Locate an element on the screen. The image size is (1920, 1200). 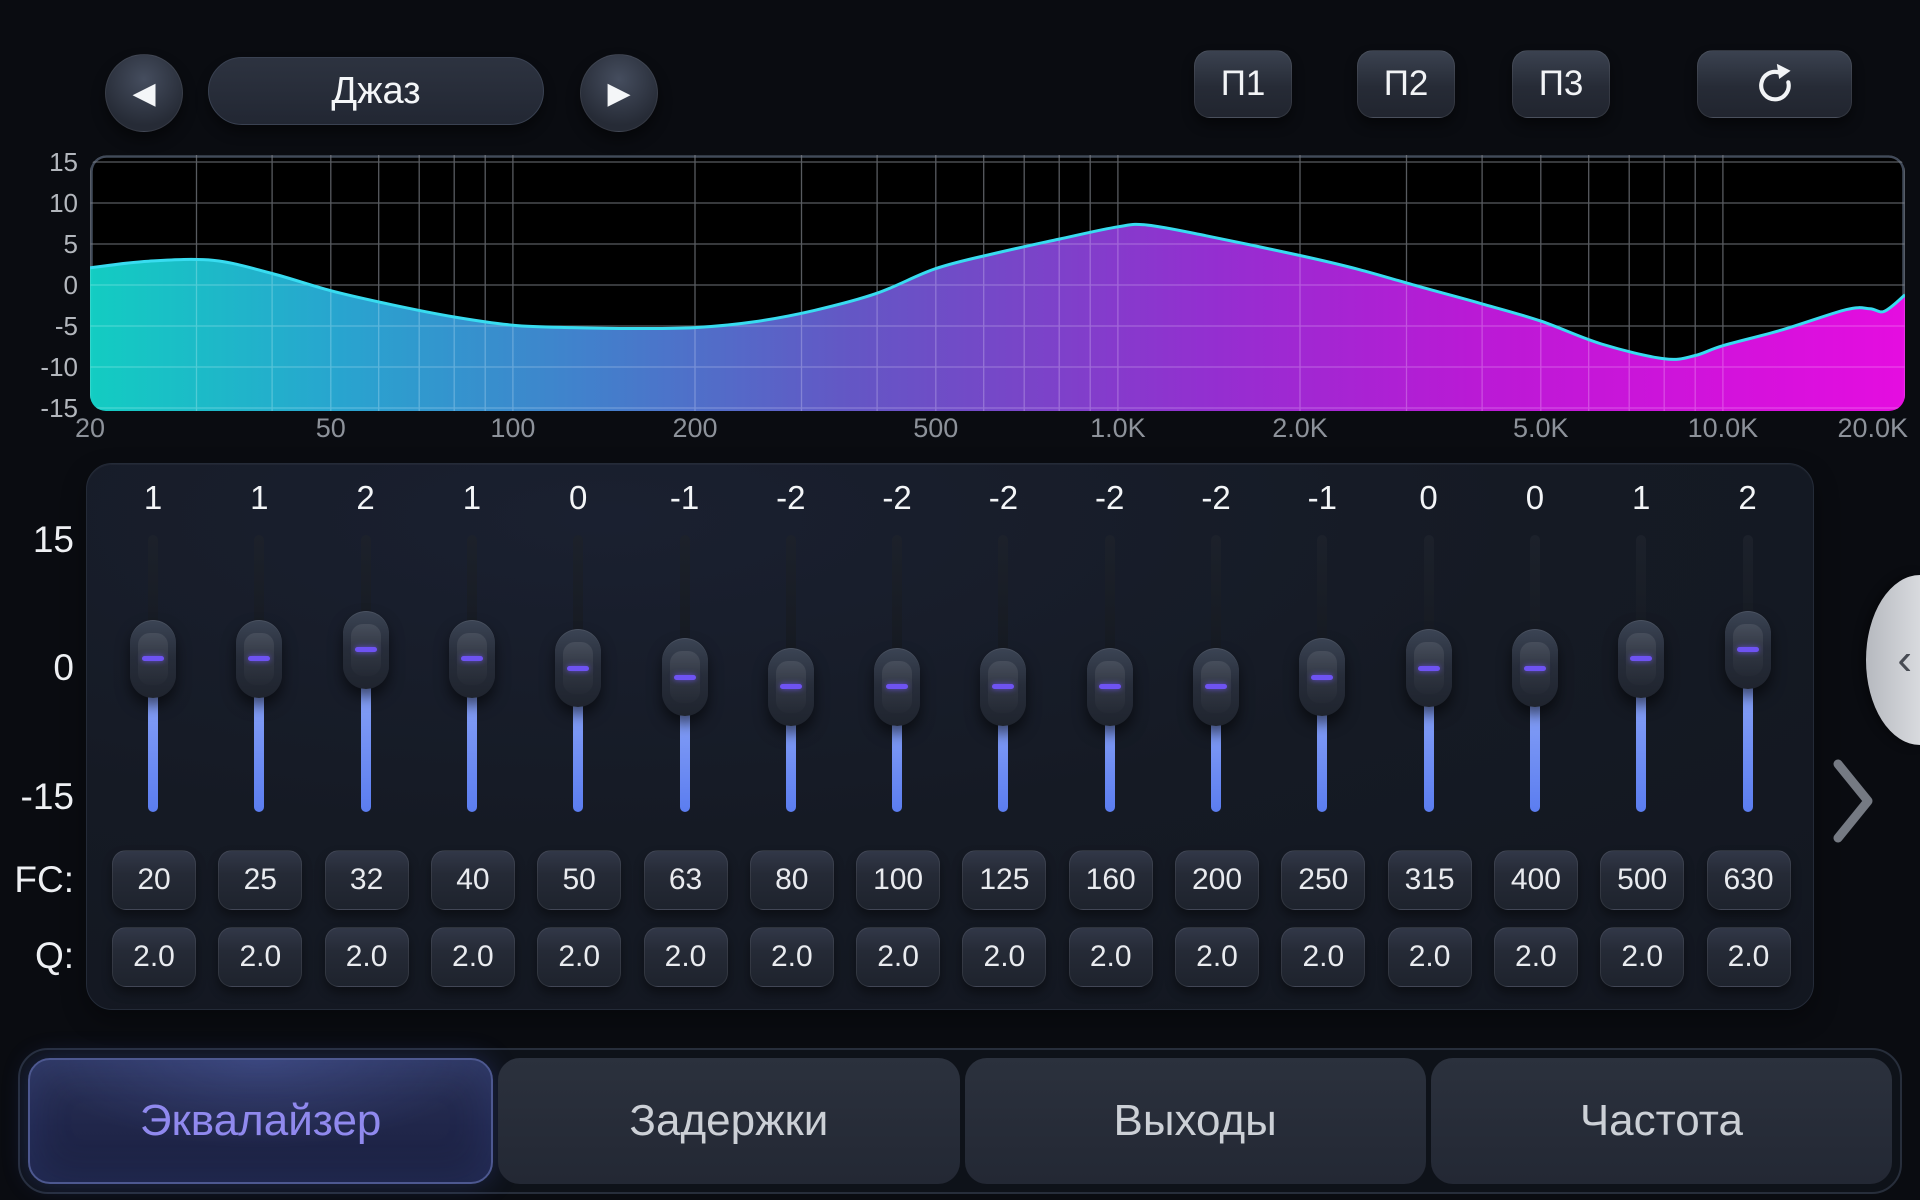
x-axis-tick-label: 100 is located at coordinates (512, 428).